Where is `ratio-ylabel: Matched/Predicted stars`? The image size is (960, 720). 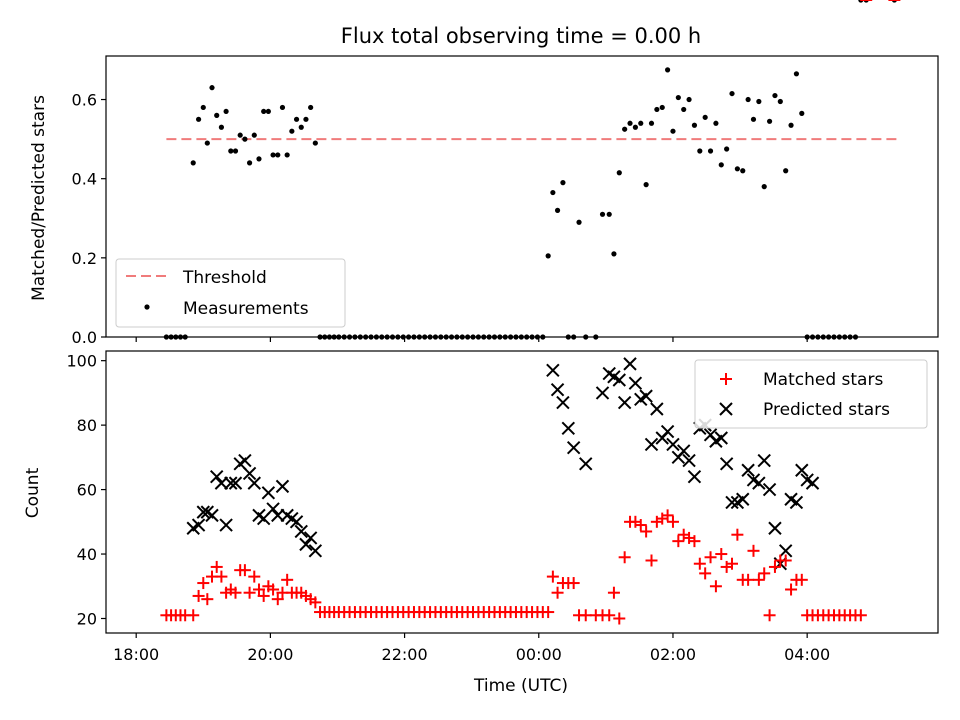
ratio-ylabel: Matched/Predicted stars is located at coordinates (39, 198).